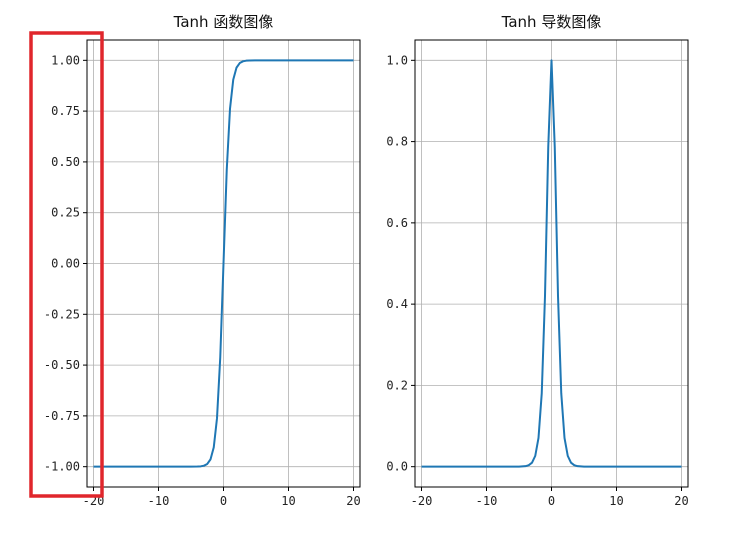  What do you see at coordinates (397, 304) in the screenshot?
I see `y-tick-label: 0.4` at bounding box center [397, 304].